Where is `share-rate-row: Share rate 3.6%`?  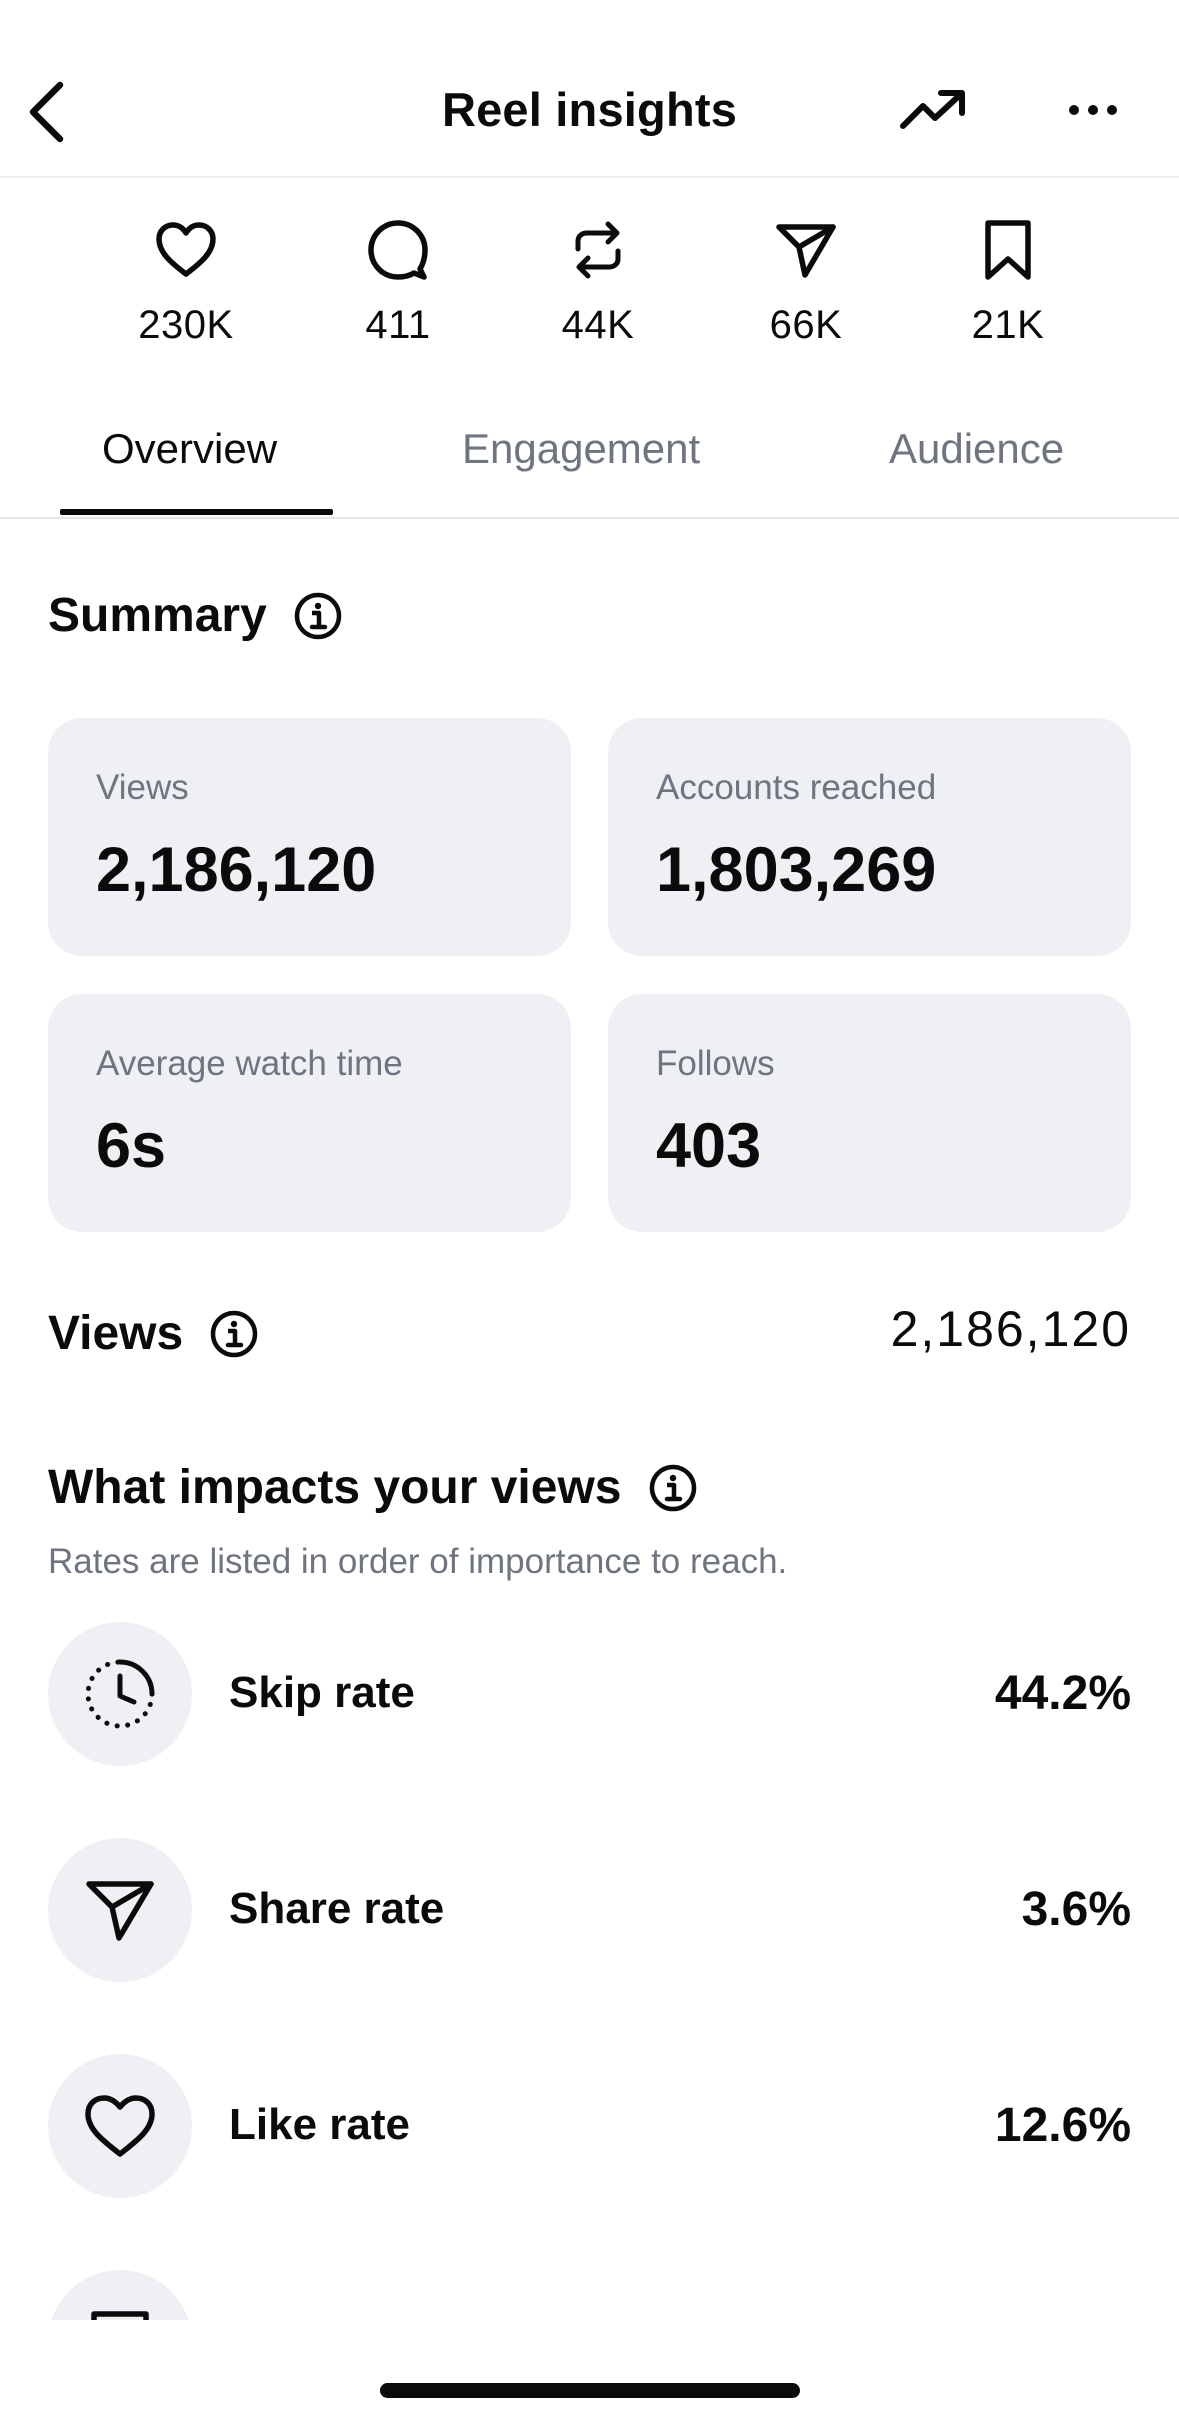
share-rate-row: Share rate 3.6% is located at coordinates (589, 1910).